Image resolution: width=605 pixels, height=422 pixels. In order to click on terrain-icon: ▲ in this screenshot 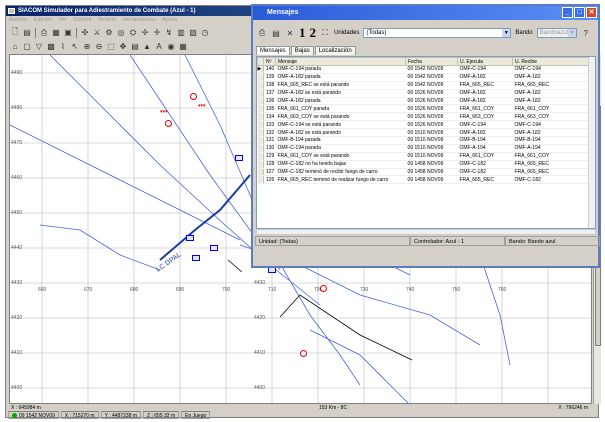, I will do `click(147, 46)`.